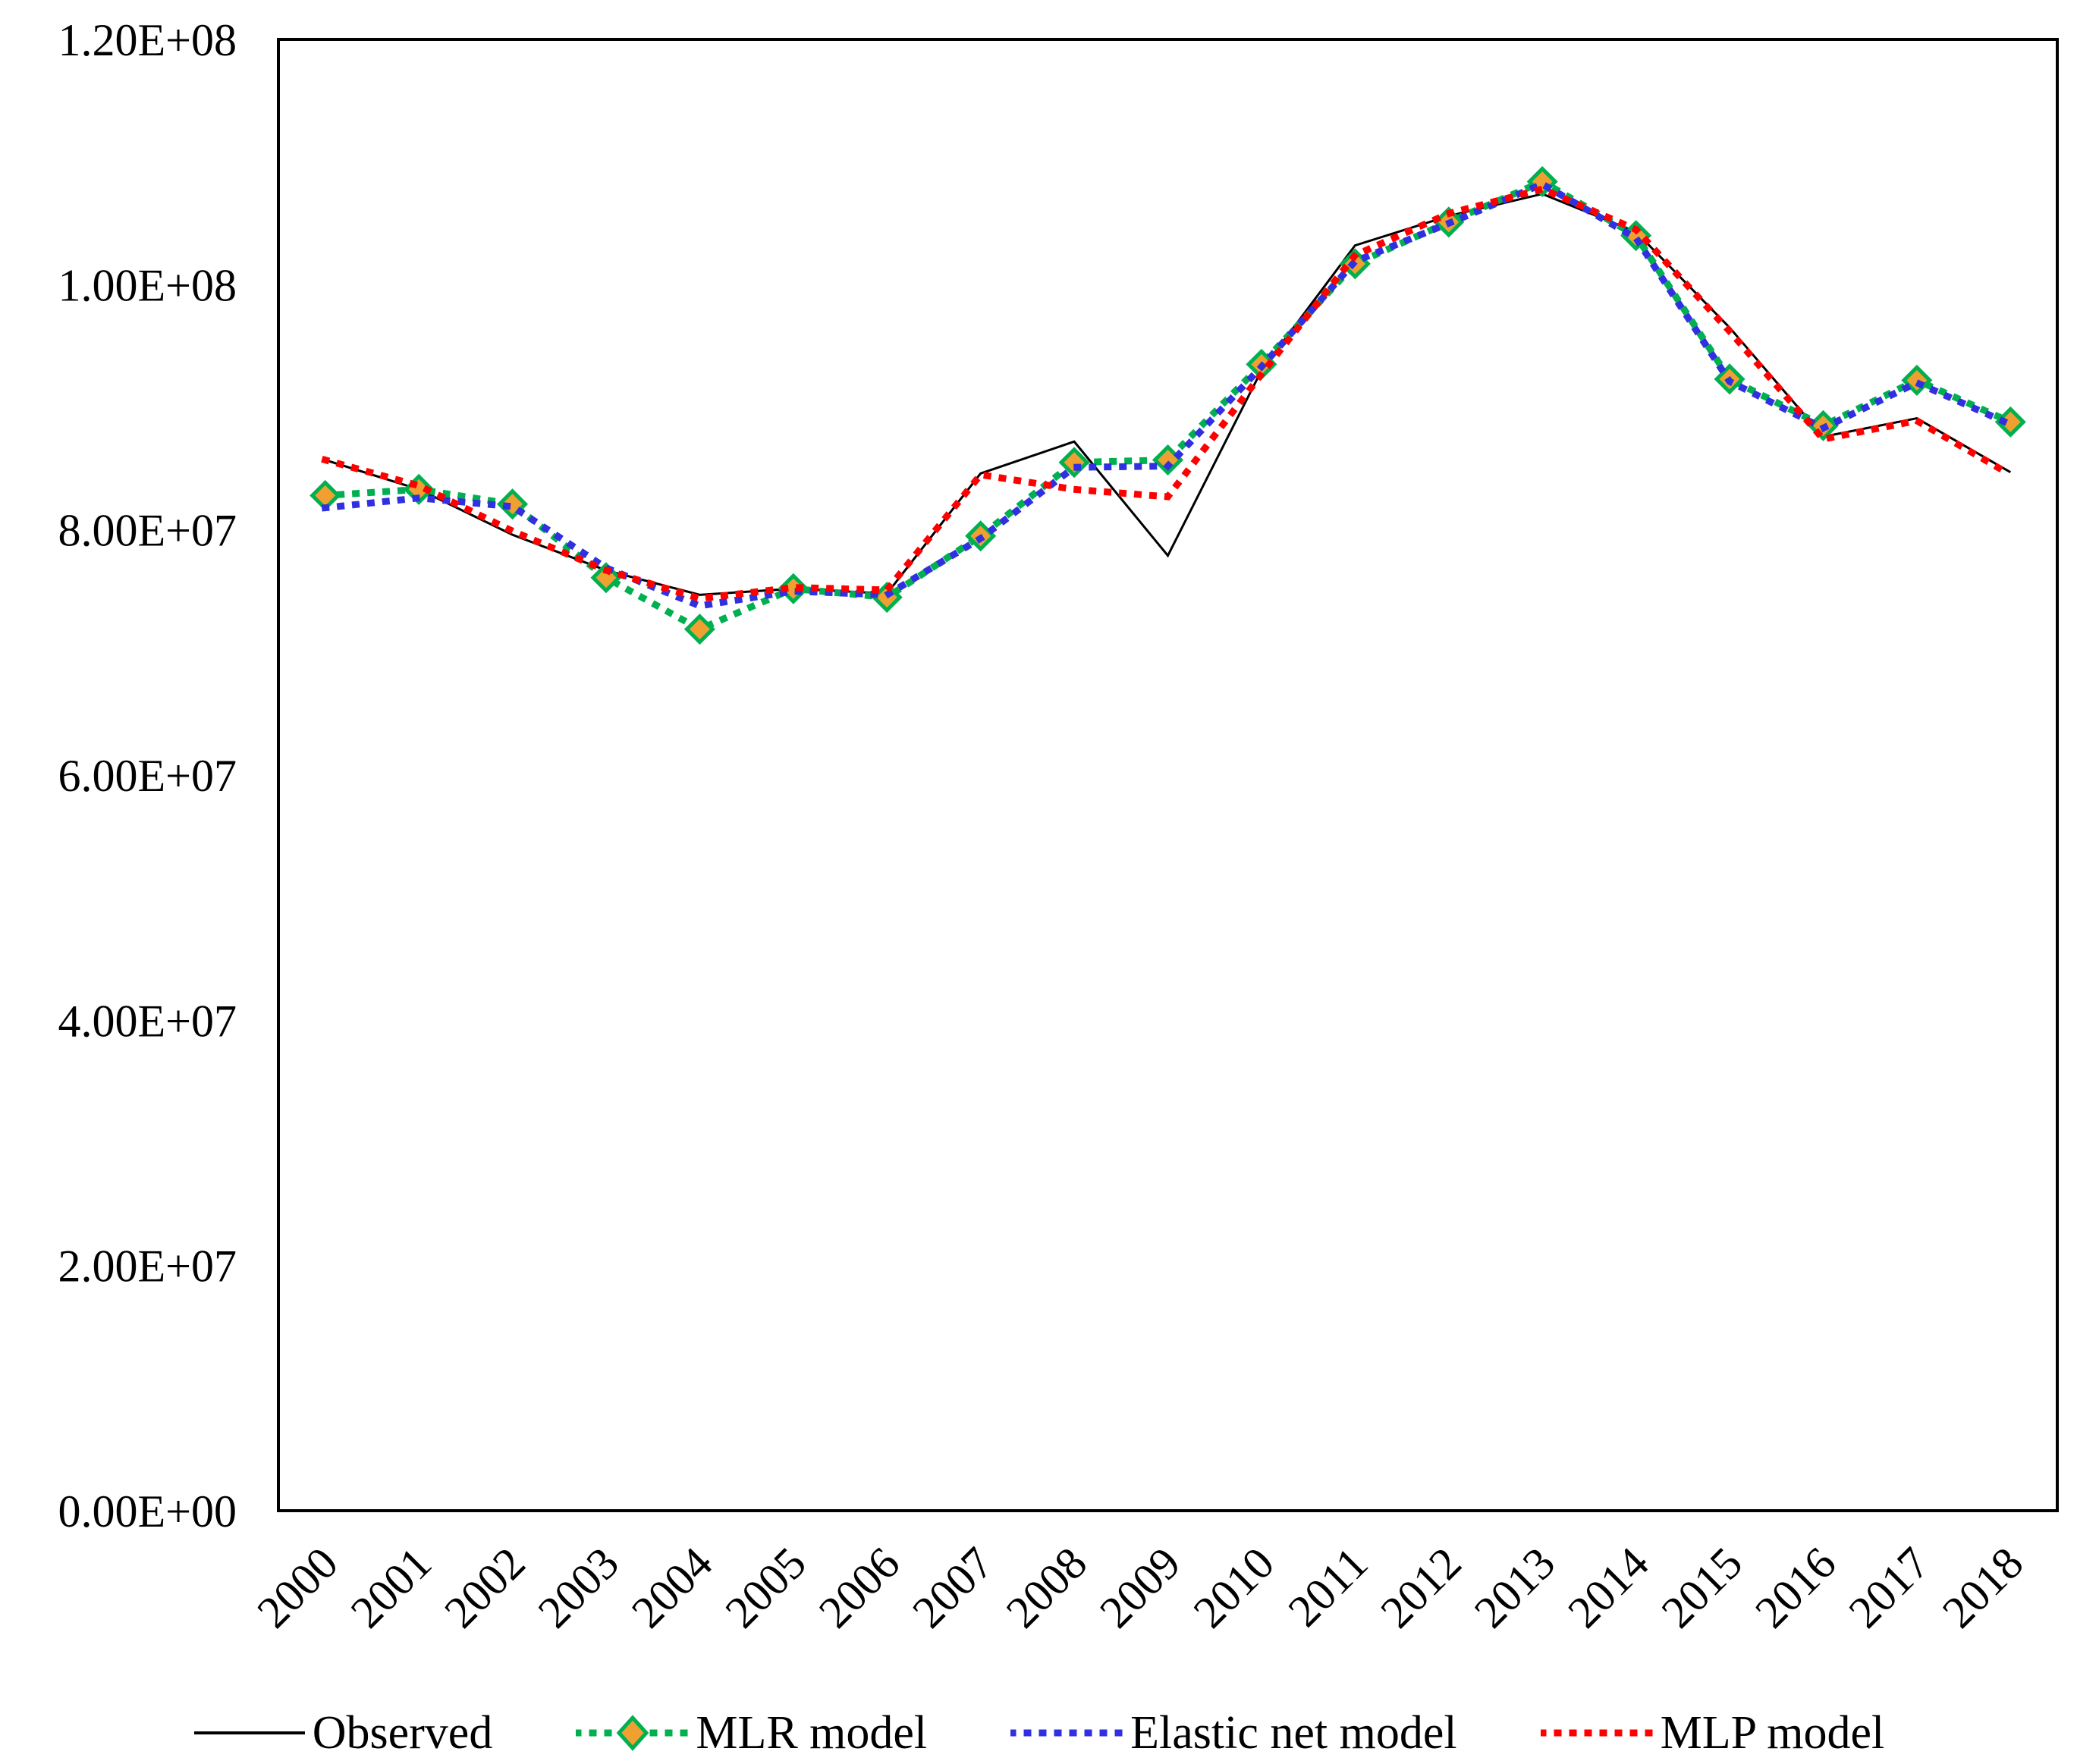  What do you see at coordinates (1890, 1588) in the screenshot?
I see `x-tick-label: 2017` at bounding box center [1890, 1588].